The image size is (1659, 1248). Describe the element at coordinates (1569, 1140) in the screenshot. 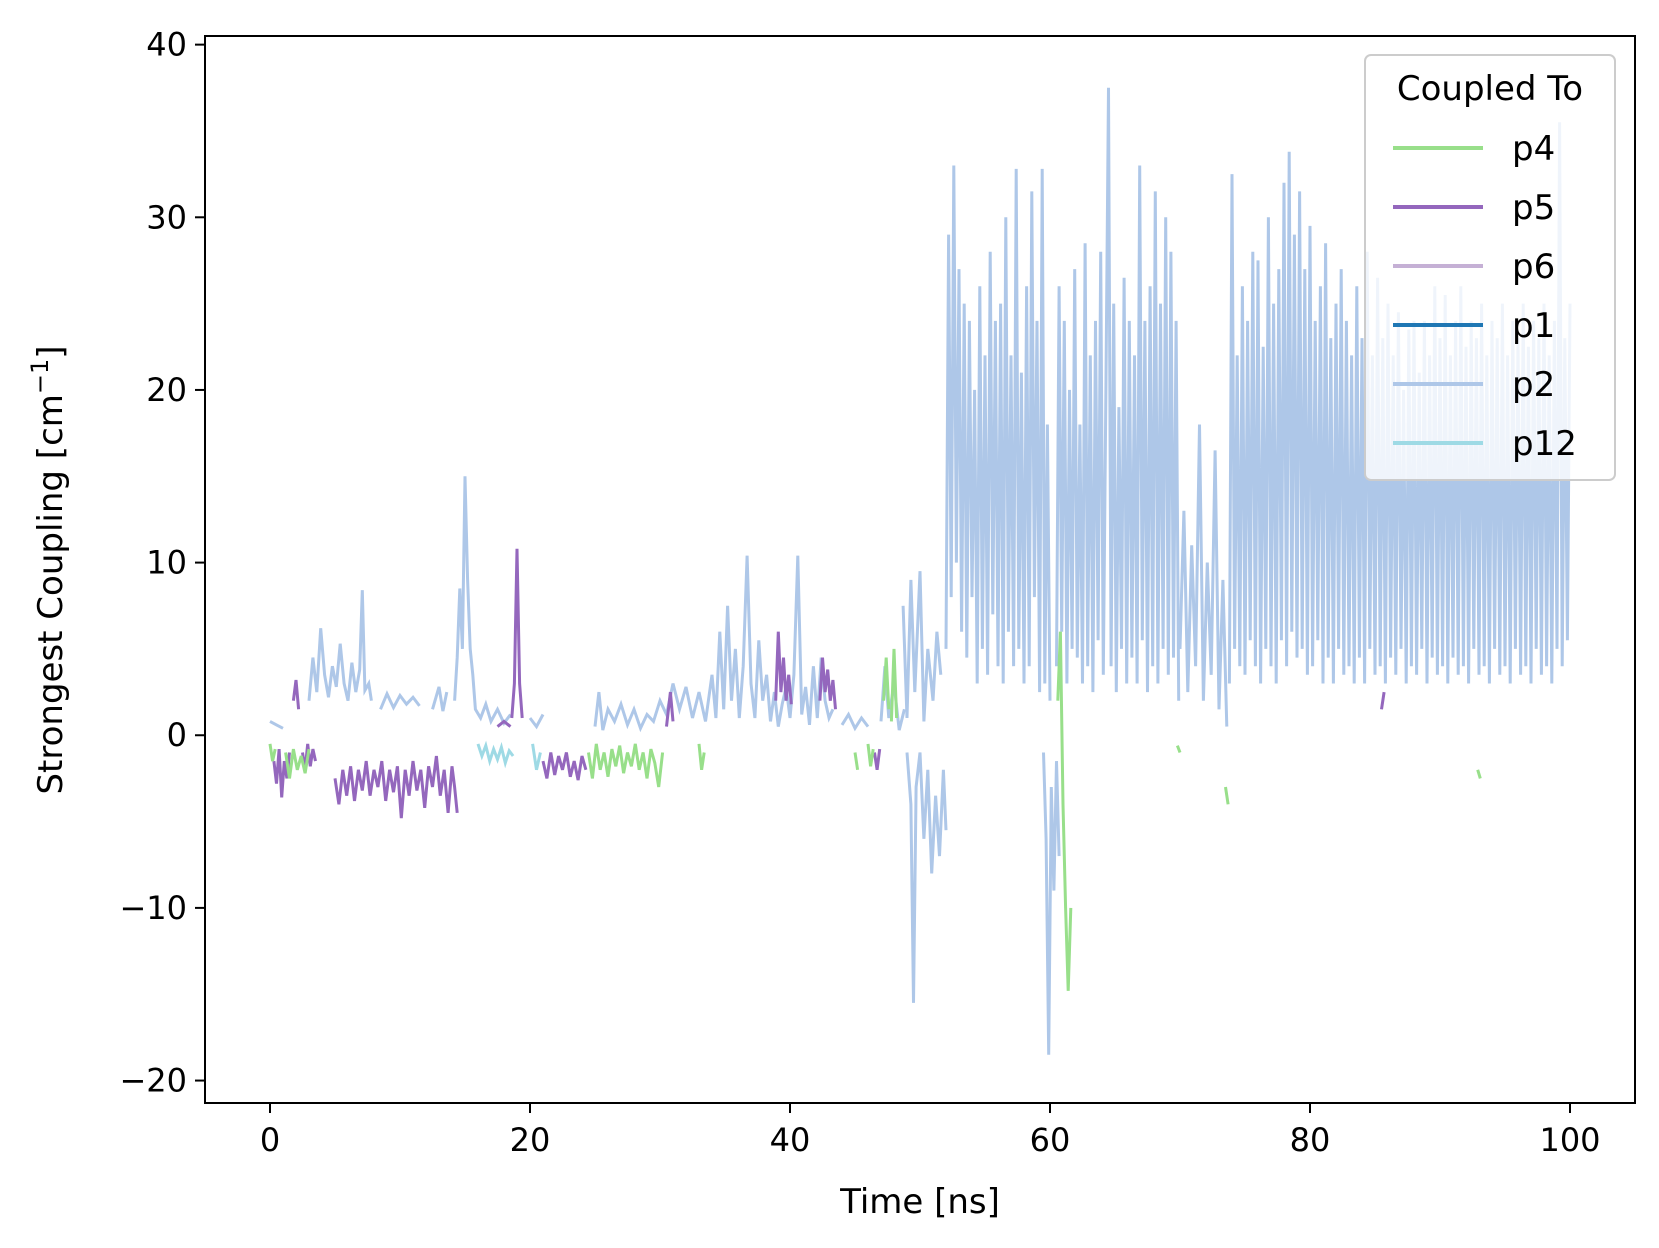

I see `x-tick-label: 100` at that location.